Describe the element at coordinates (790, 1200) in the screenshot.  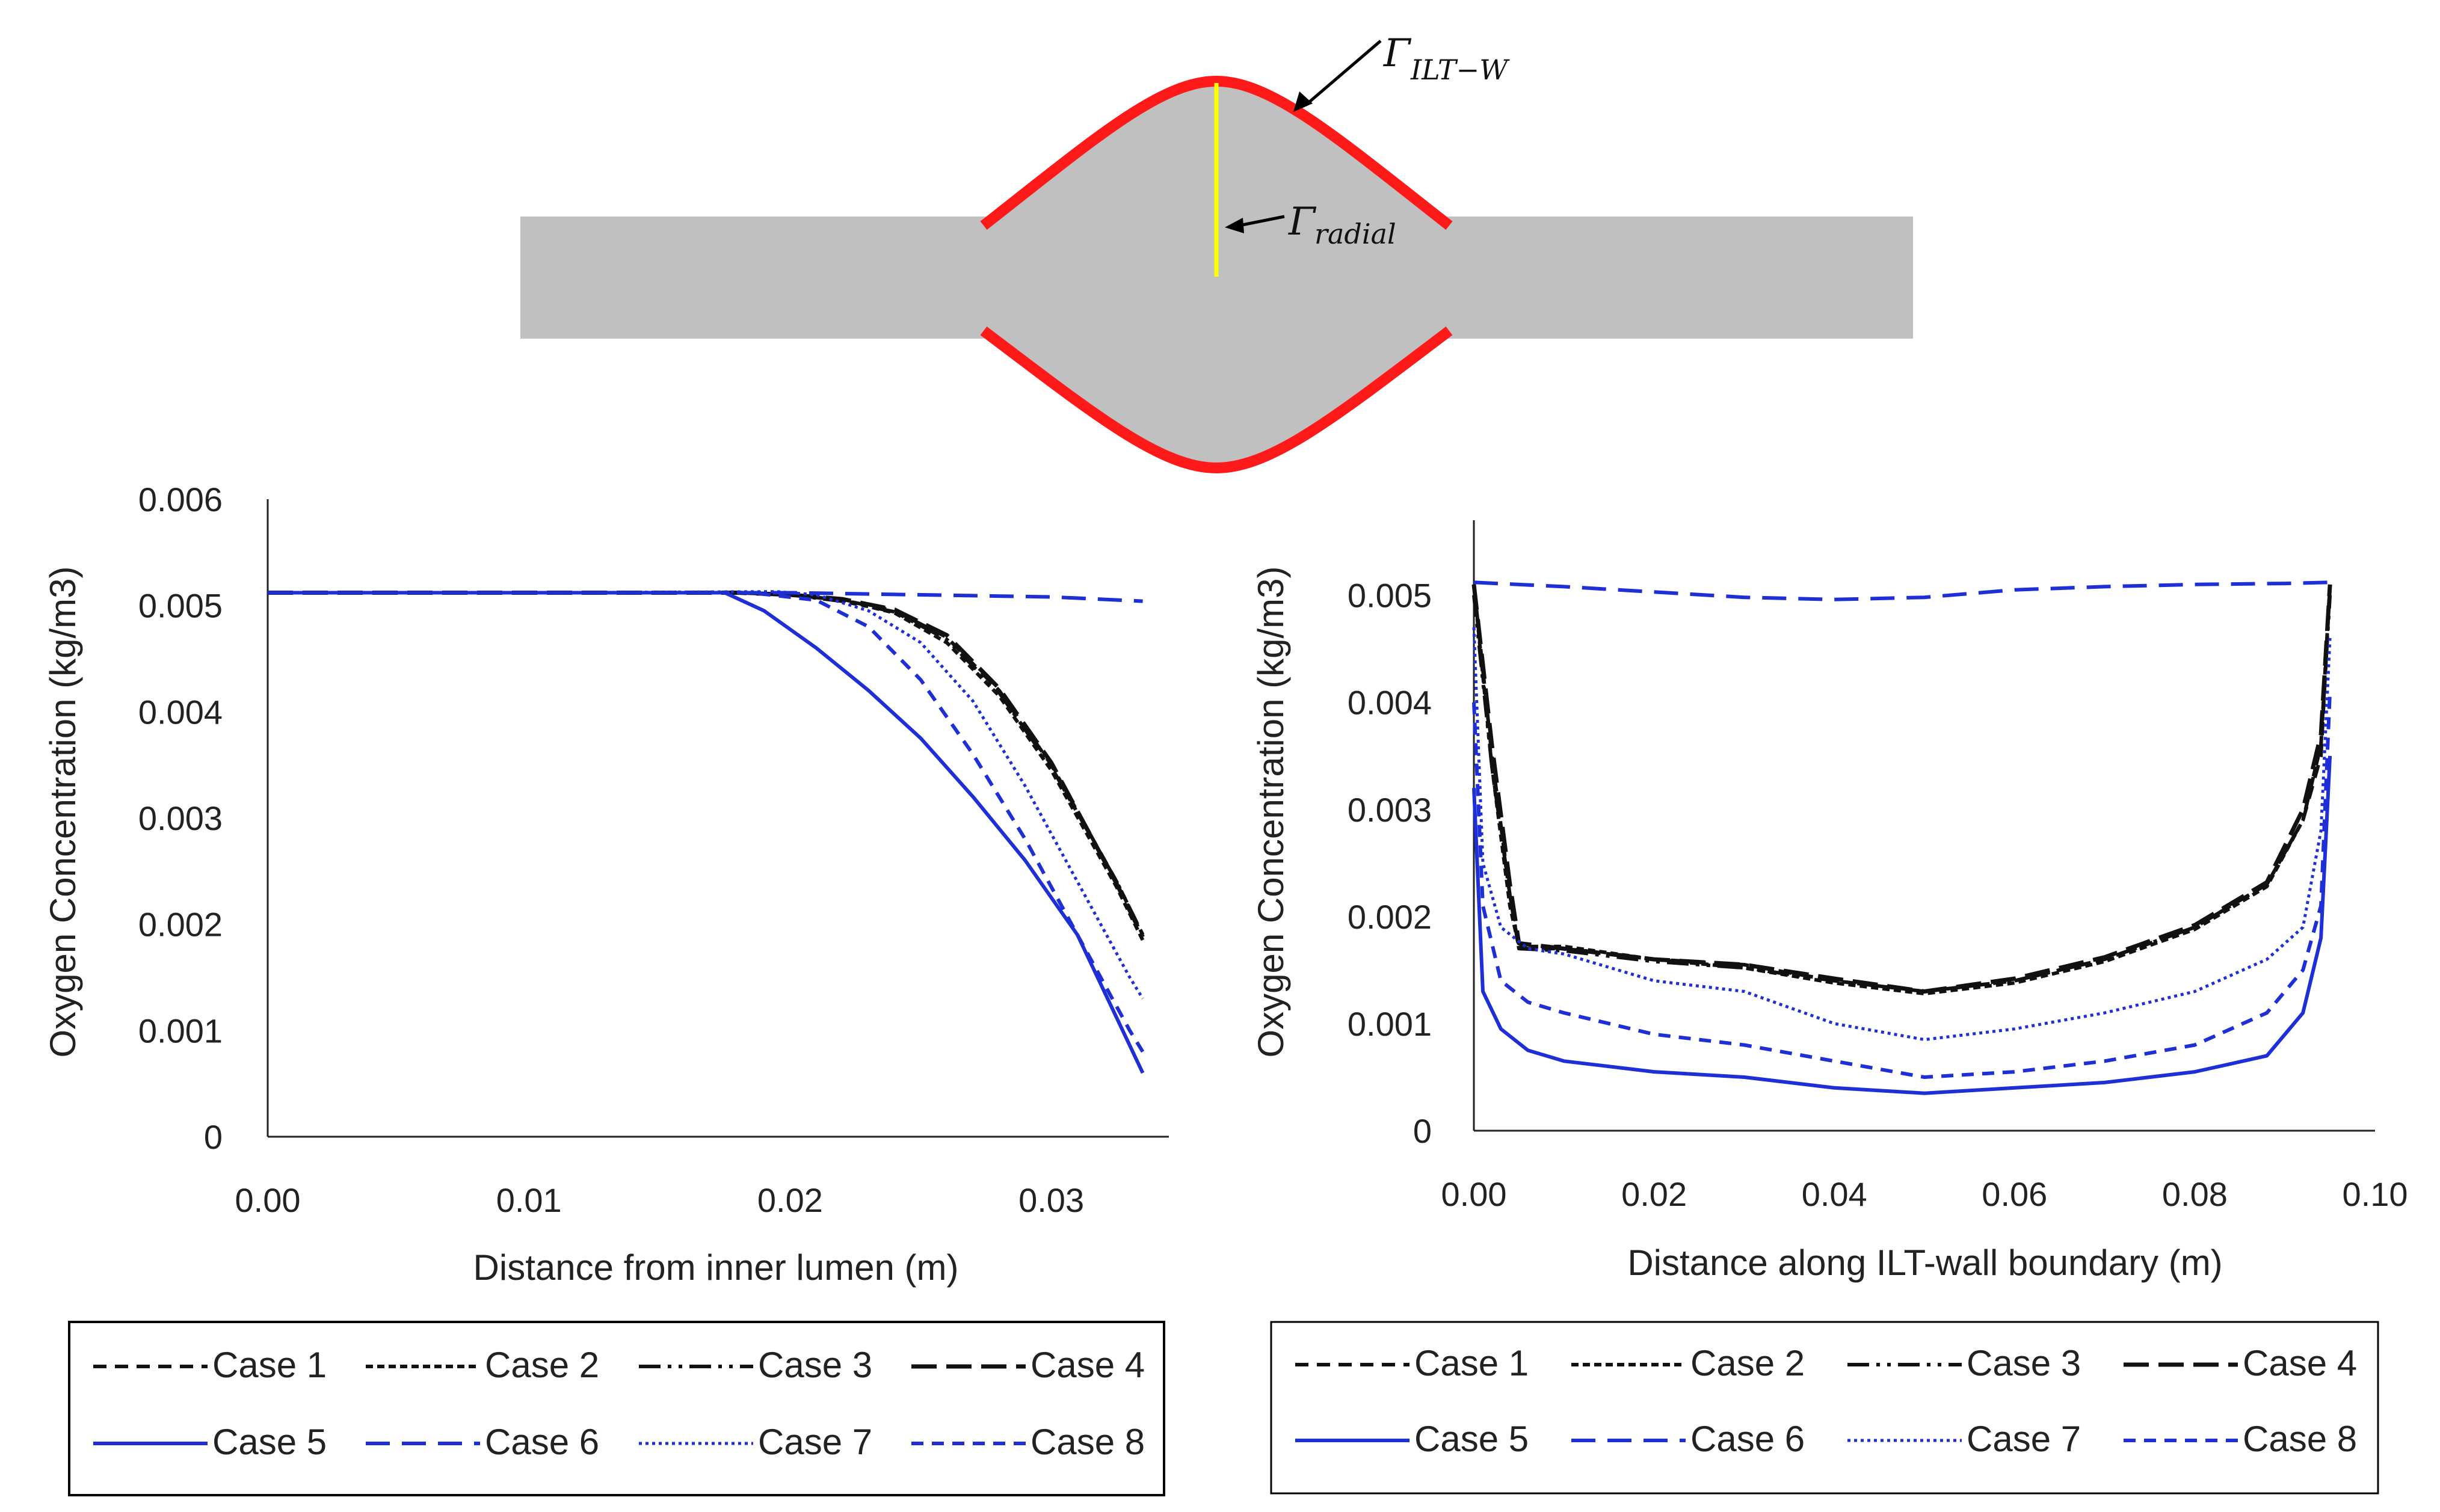
I see `left-chart-x-tick-label: 0.02` at that location.